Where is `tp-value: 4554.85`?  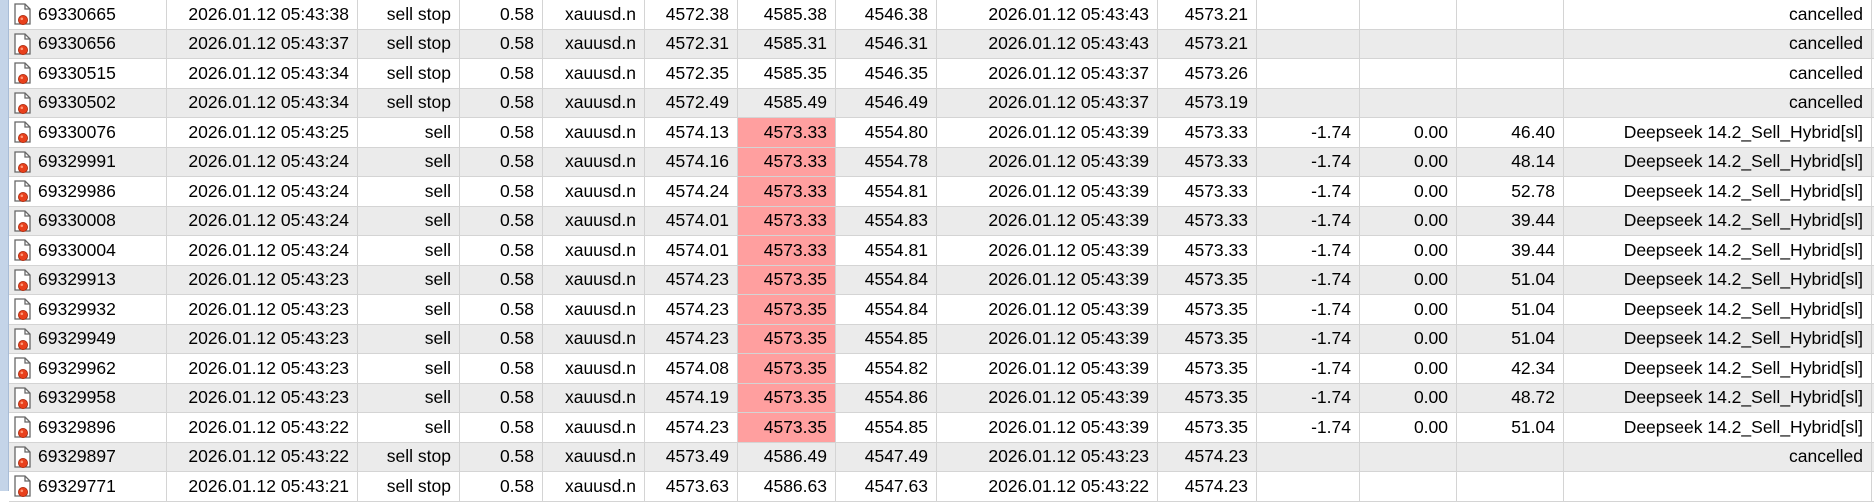 tp-value: 4554.85 is located at coordinates (896, 338).